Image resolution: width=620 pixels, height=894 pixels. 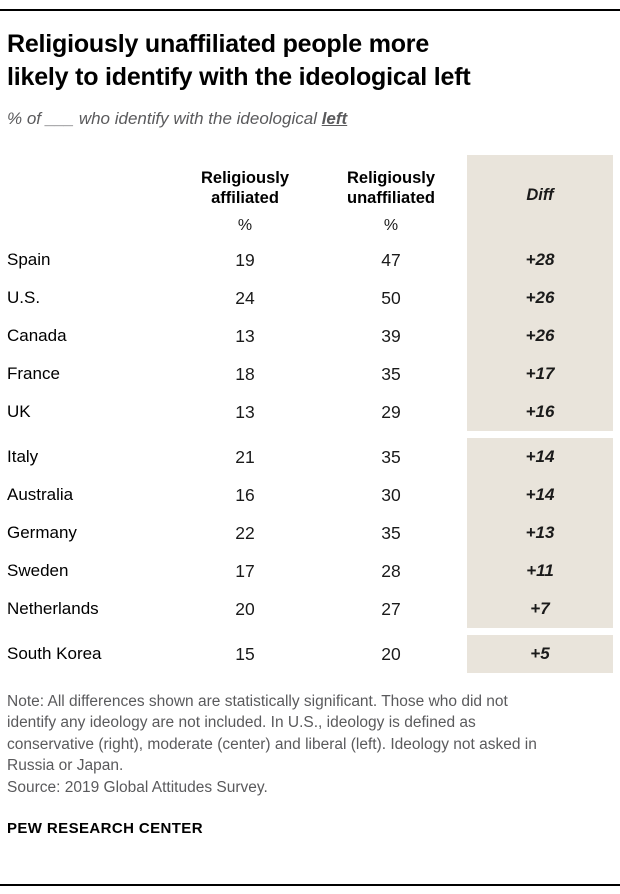 I want to click on country-label: Australia, so click(x=40, y=494).